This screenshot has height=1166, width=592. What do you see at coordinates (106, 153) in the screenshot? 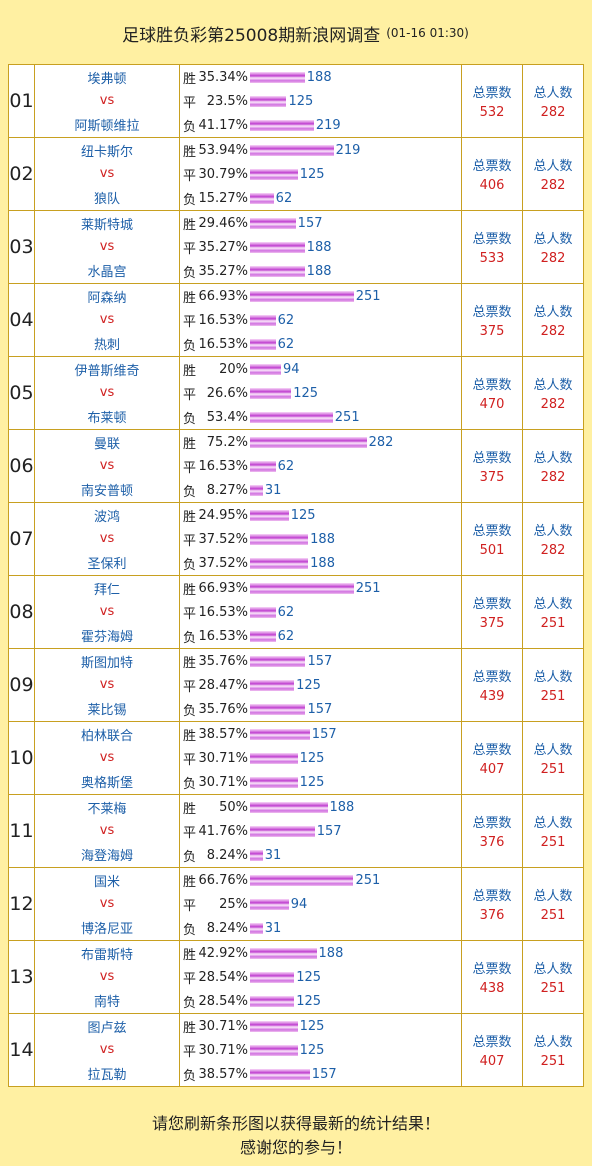
I see `home-team: 纽卡斯尔` at bounding box center [106, 153].